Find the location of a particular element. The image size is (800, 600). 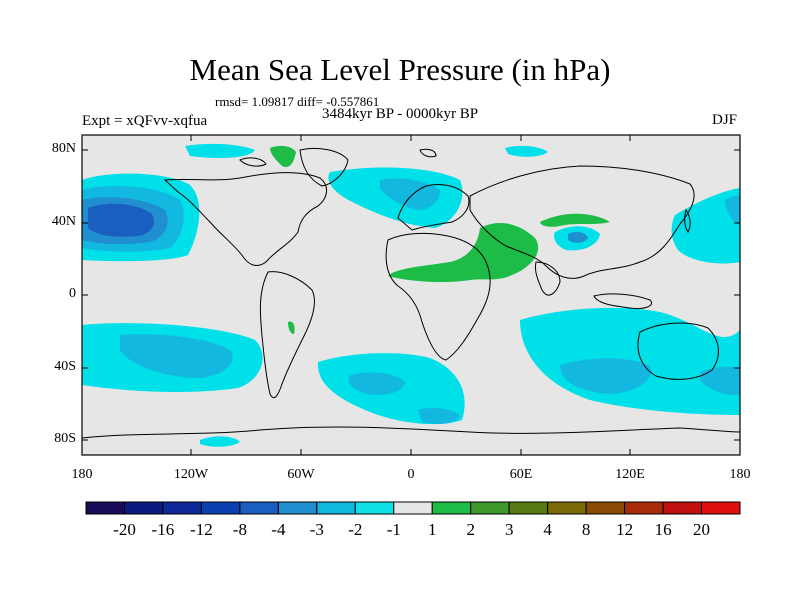

colorbar-label: 2 is located at coordinates (470, 529).